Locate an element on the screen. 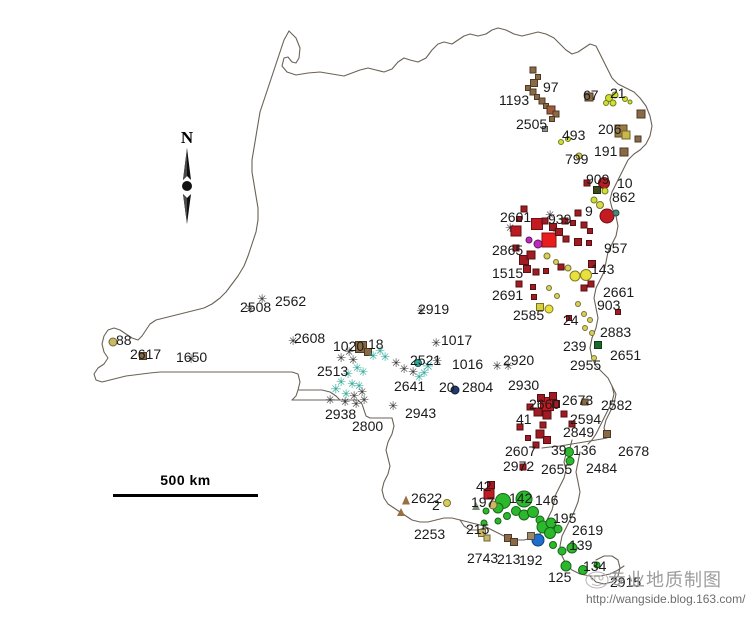 This screenshot has height=619, width=752. north-arrow-label: N is located at coordinates (187, 137).